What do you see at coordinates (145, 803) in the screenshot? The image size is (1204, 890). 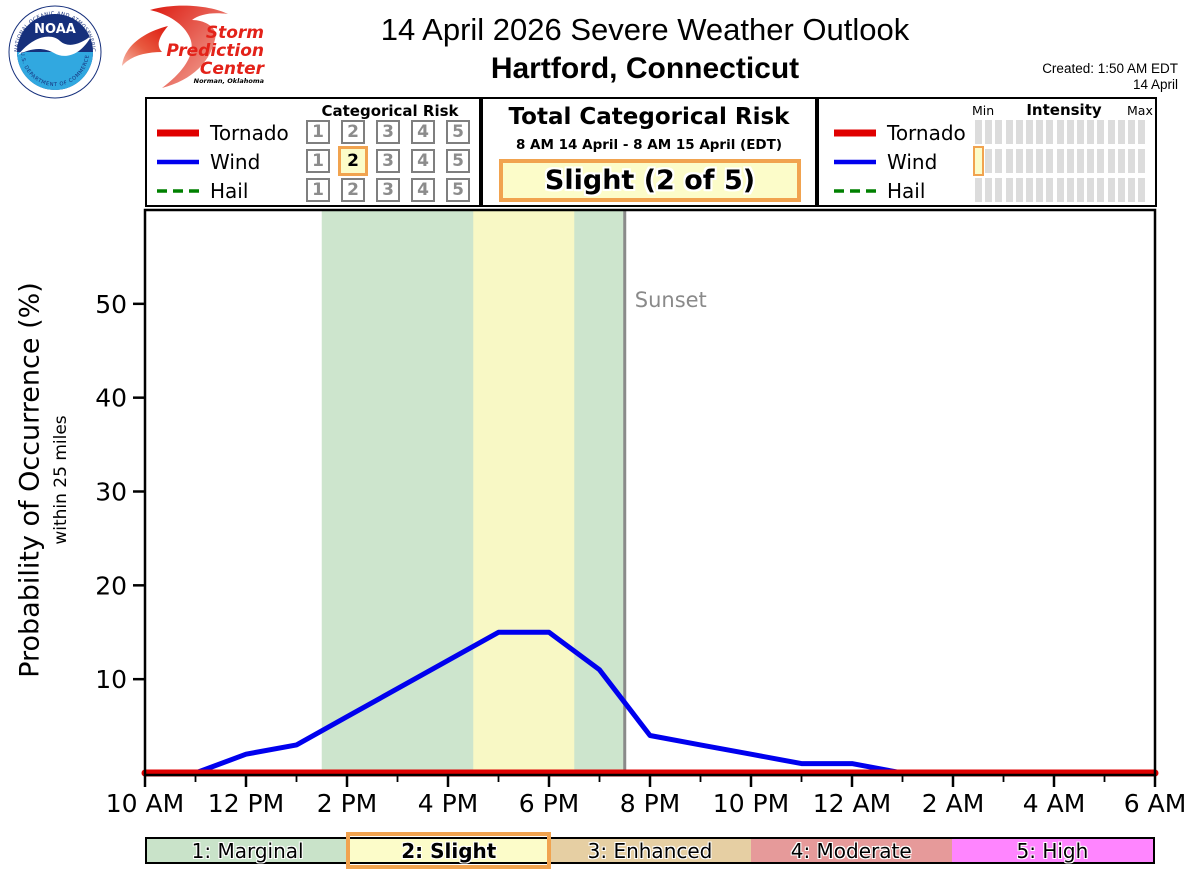 I see `x-tick-label: 10 AM` at bounding box center [145, 803].